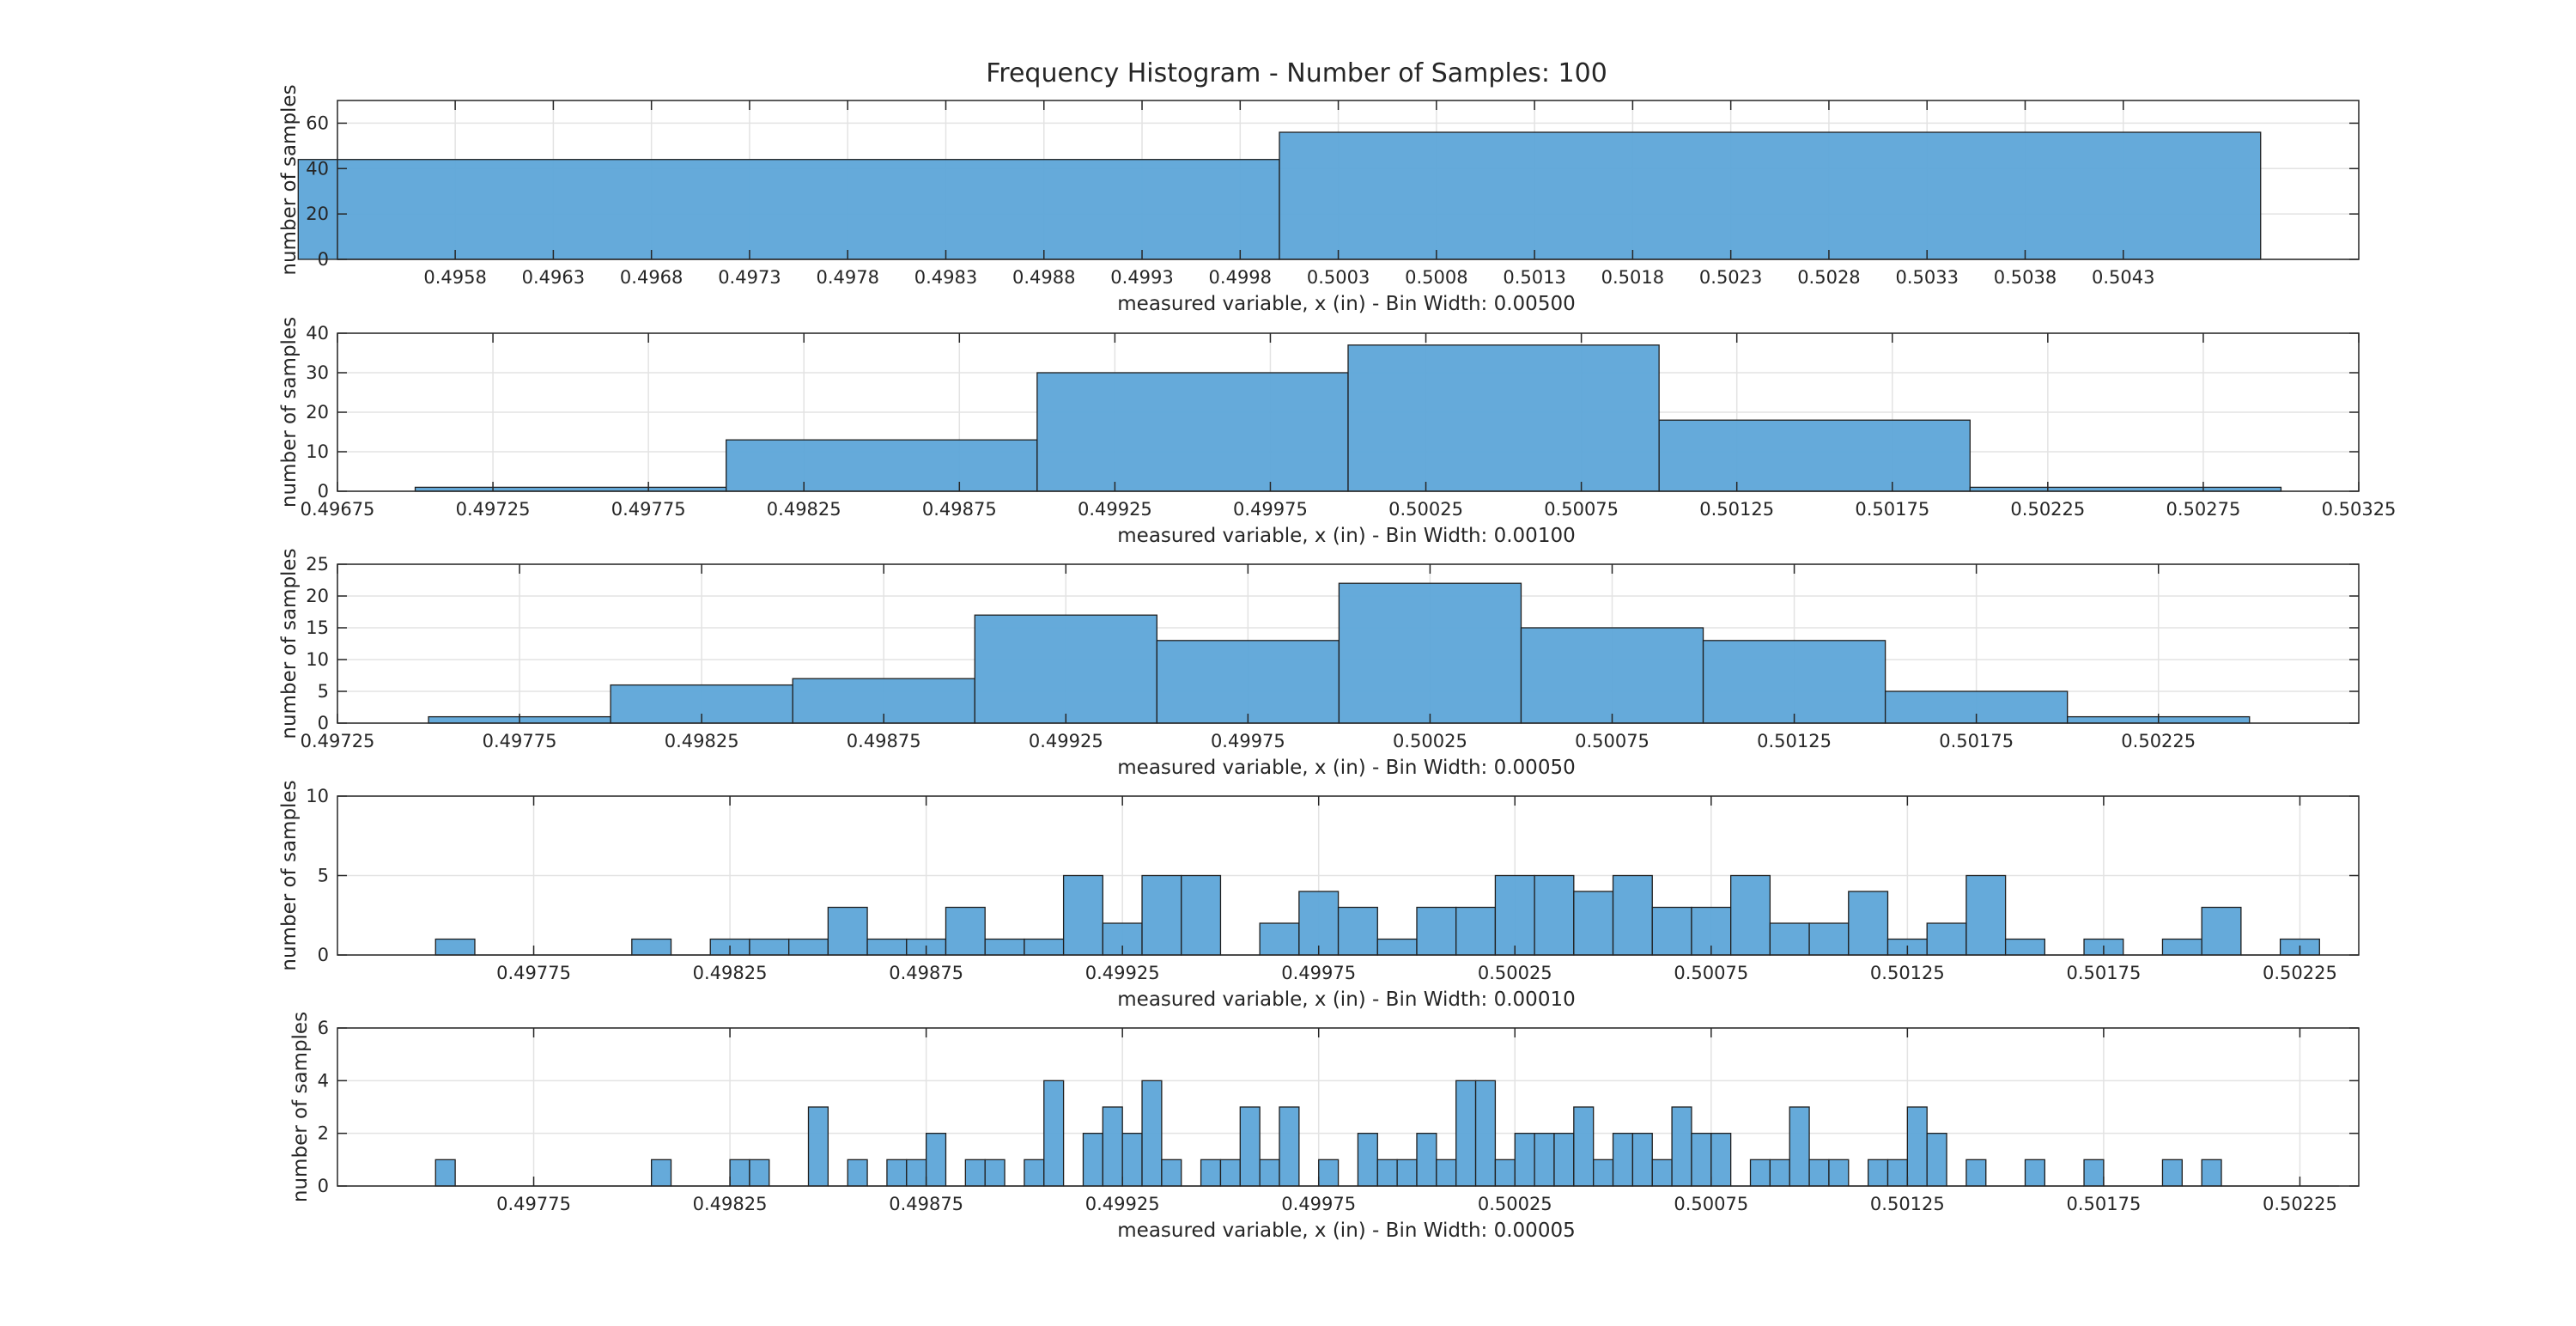 The width and height of the screenshot is (2576, 1326). Describe the element at coordinates (554, 278) in the screenshot. I see `x-tick-label: 0.4963` at that location.